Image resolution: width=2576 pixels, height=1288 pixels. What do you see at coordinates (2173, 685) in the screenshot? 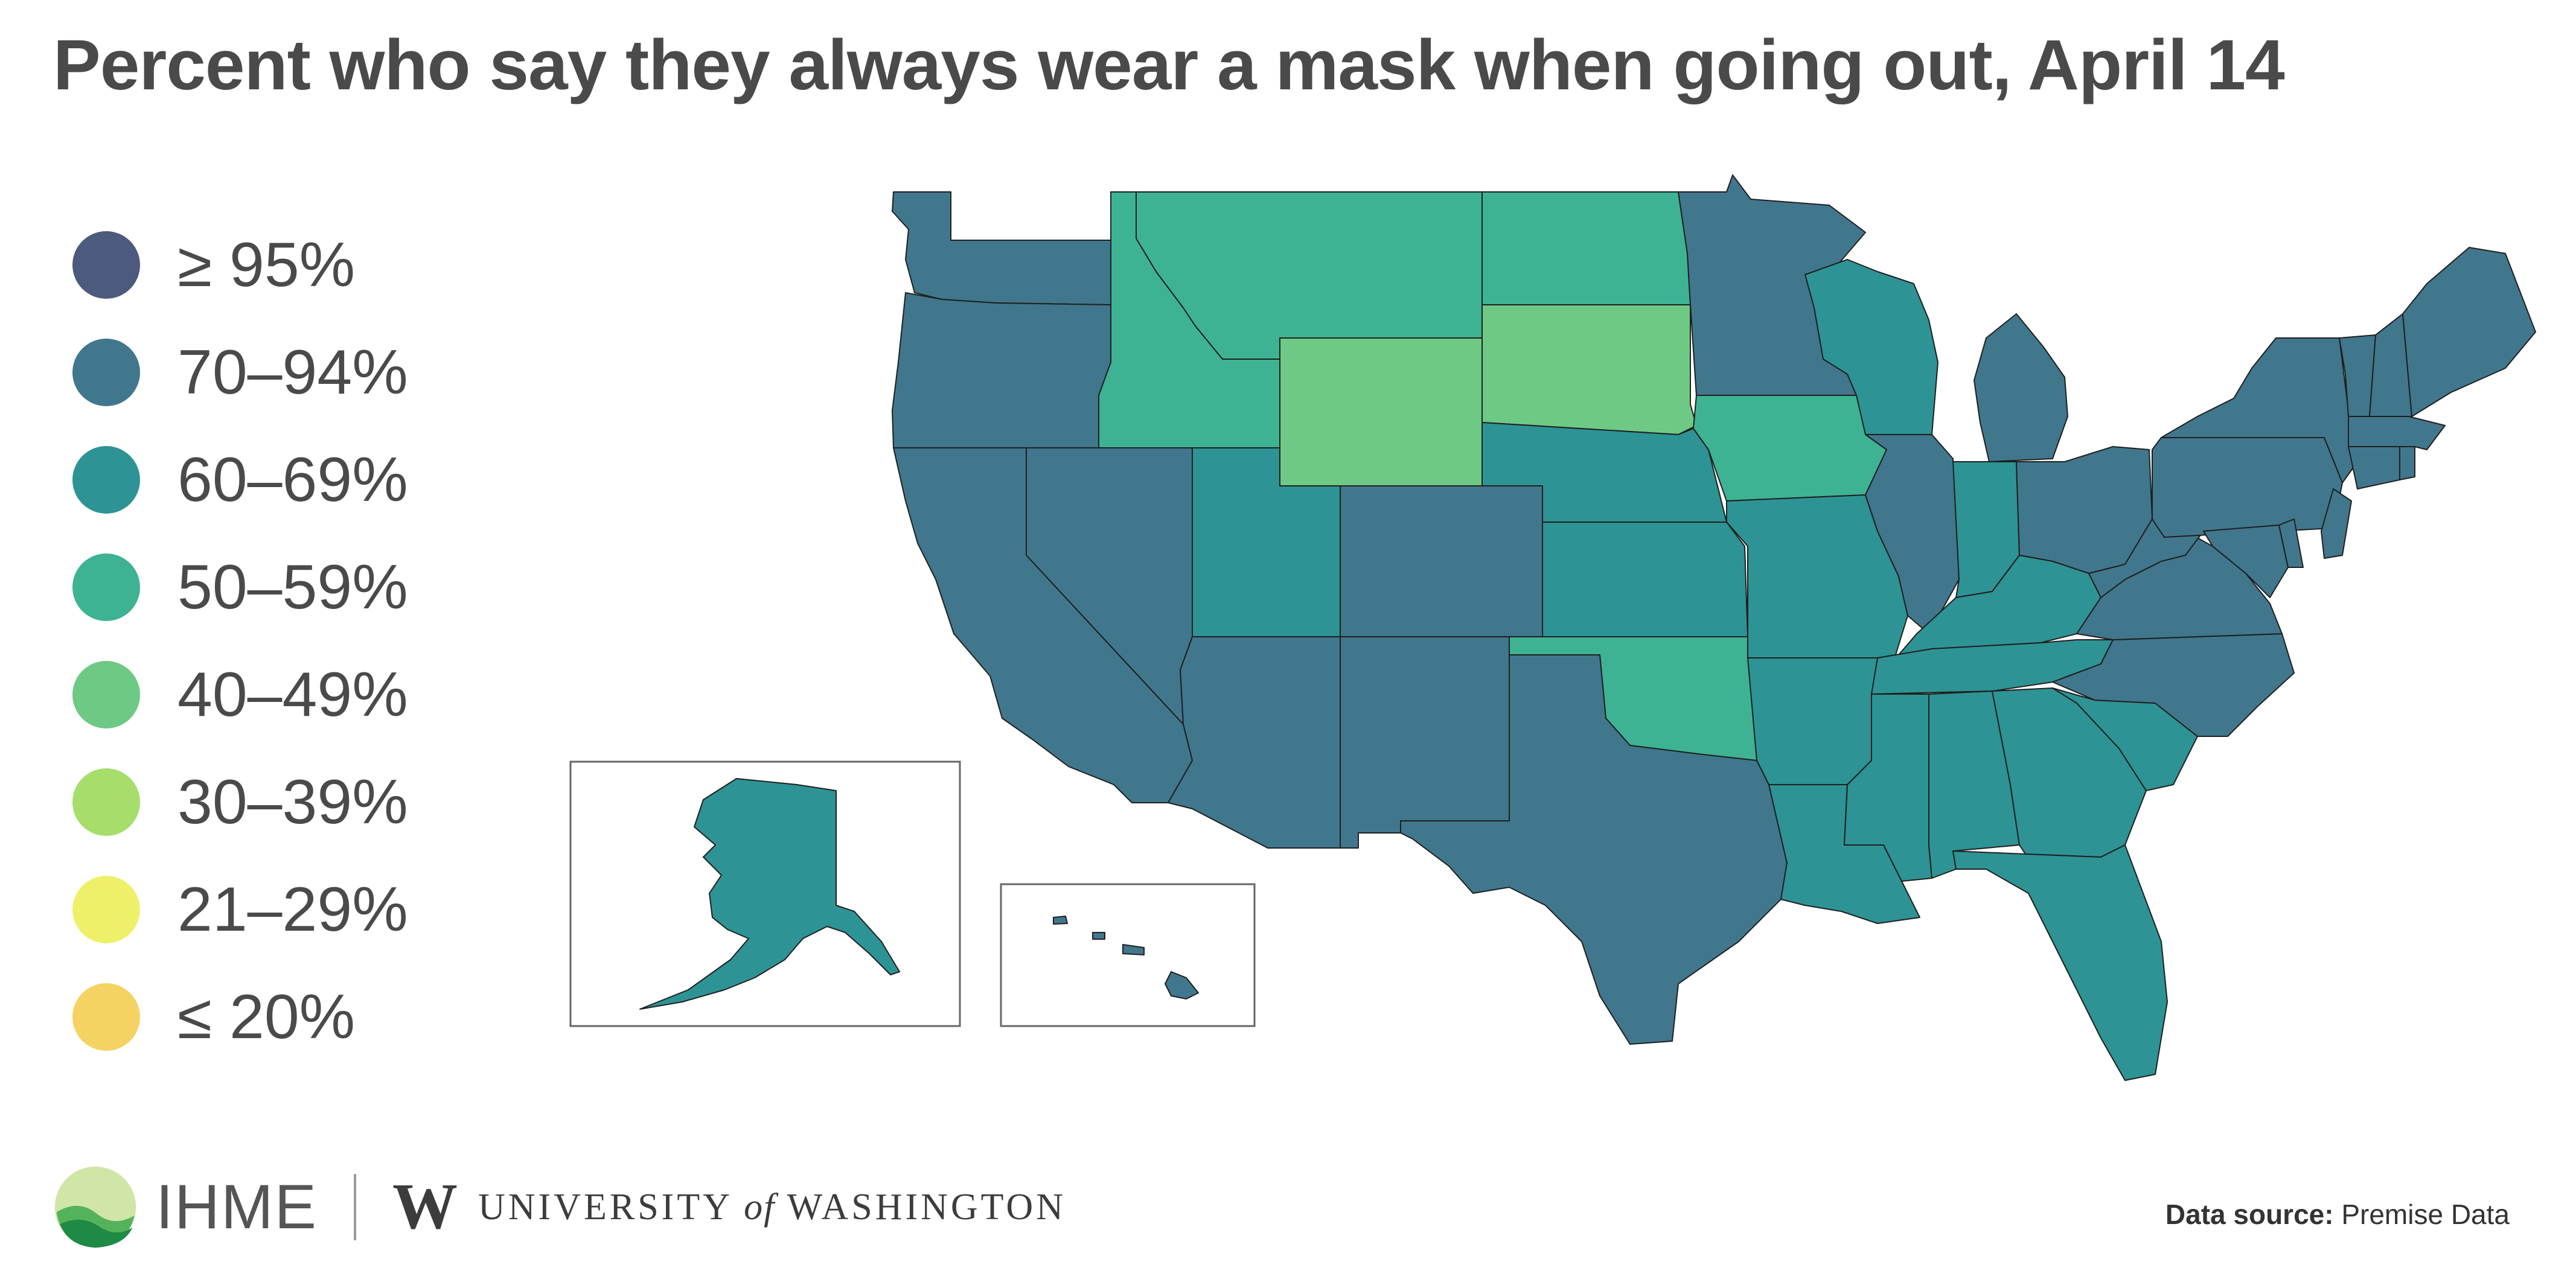
I see `state-north-carolina` at bounding box center [2173, 685].